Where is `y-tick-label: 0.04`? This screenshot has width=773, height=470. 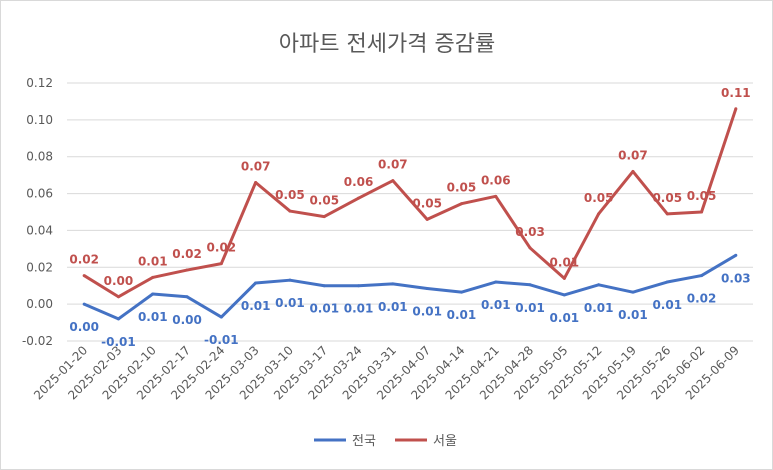
y-tick-label: 0.04 is located at coordinates (39, 230).